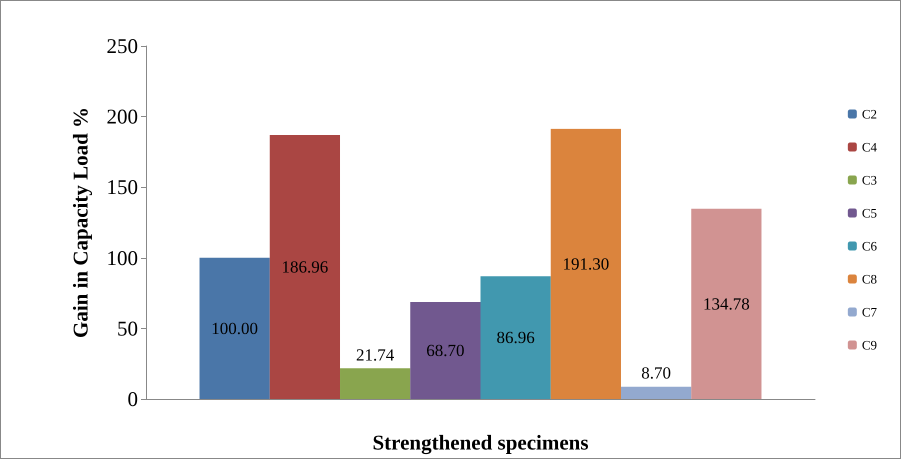 Image resolution: width=901 pixels, height=459 pixels. What do you see at coordinates (122, 46) in the screenshot?
I see `y-tick-label: 250` at bounding box center [122, 46].